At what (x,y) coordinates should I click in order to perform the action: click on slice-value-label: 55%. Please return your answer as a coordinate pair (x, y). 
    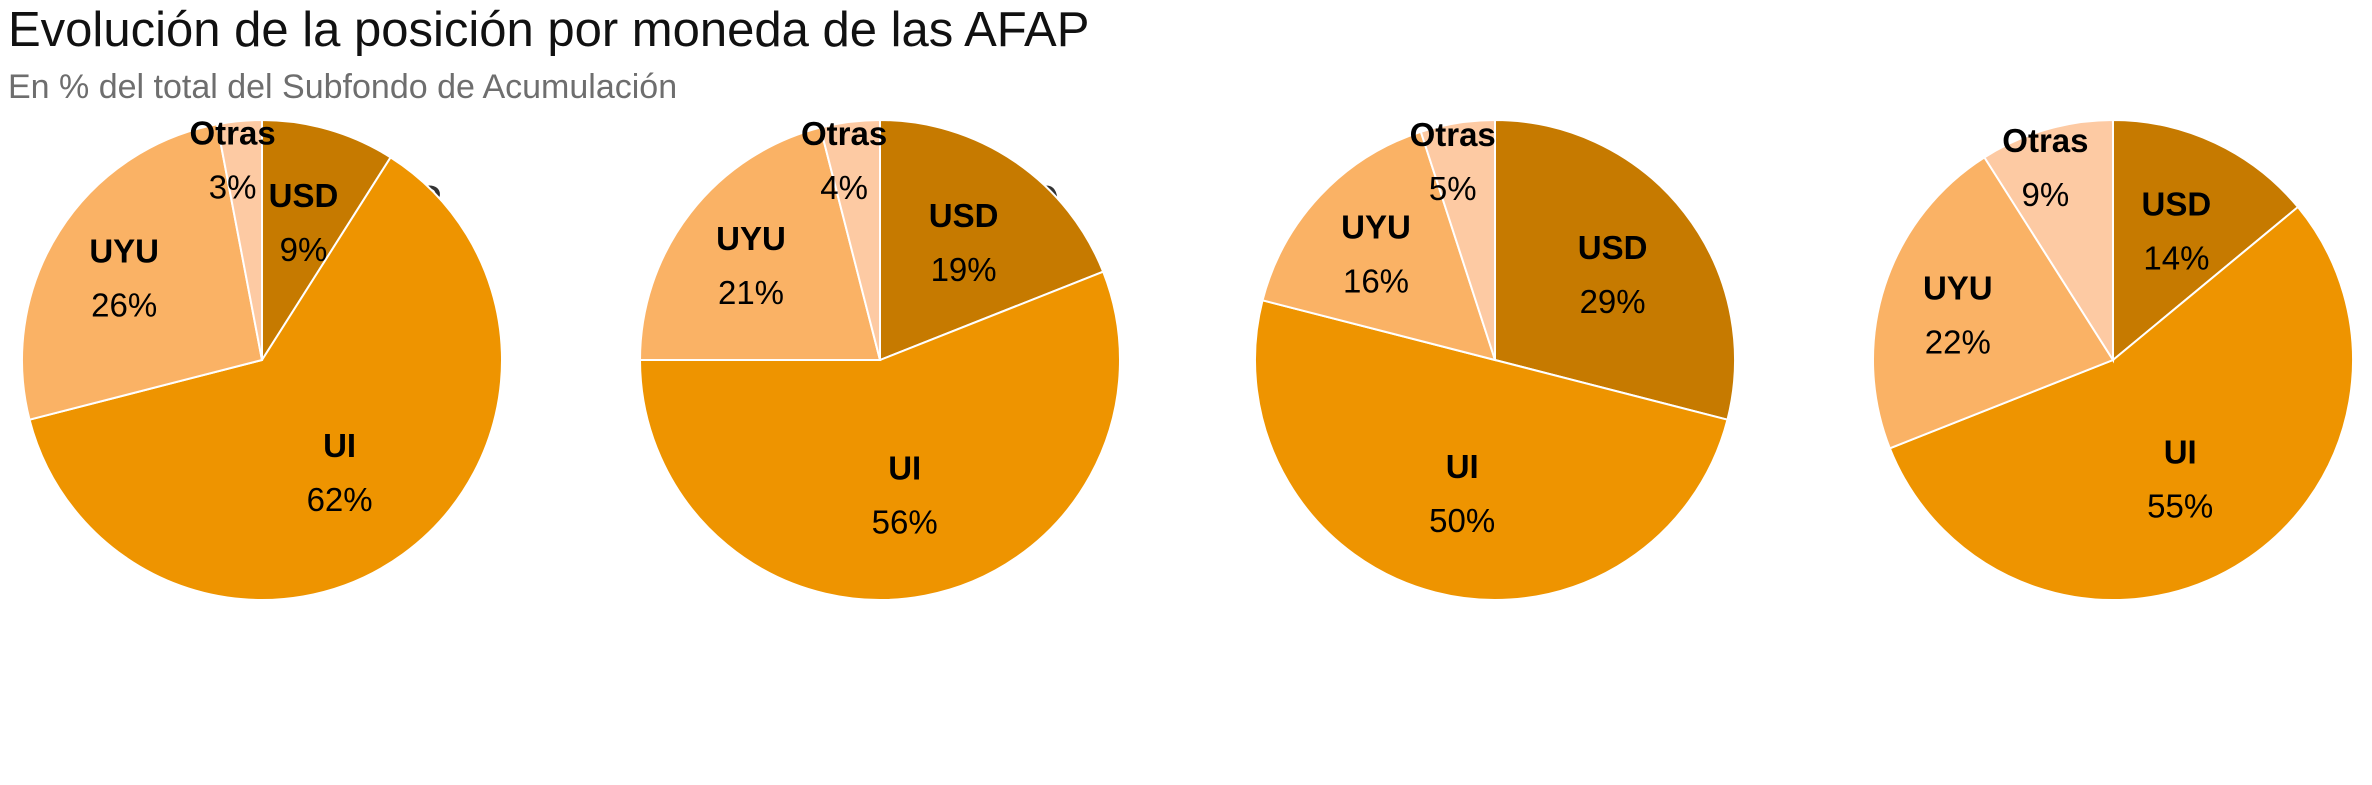
    Looking at the image, I should click on (2180, 506).